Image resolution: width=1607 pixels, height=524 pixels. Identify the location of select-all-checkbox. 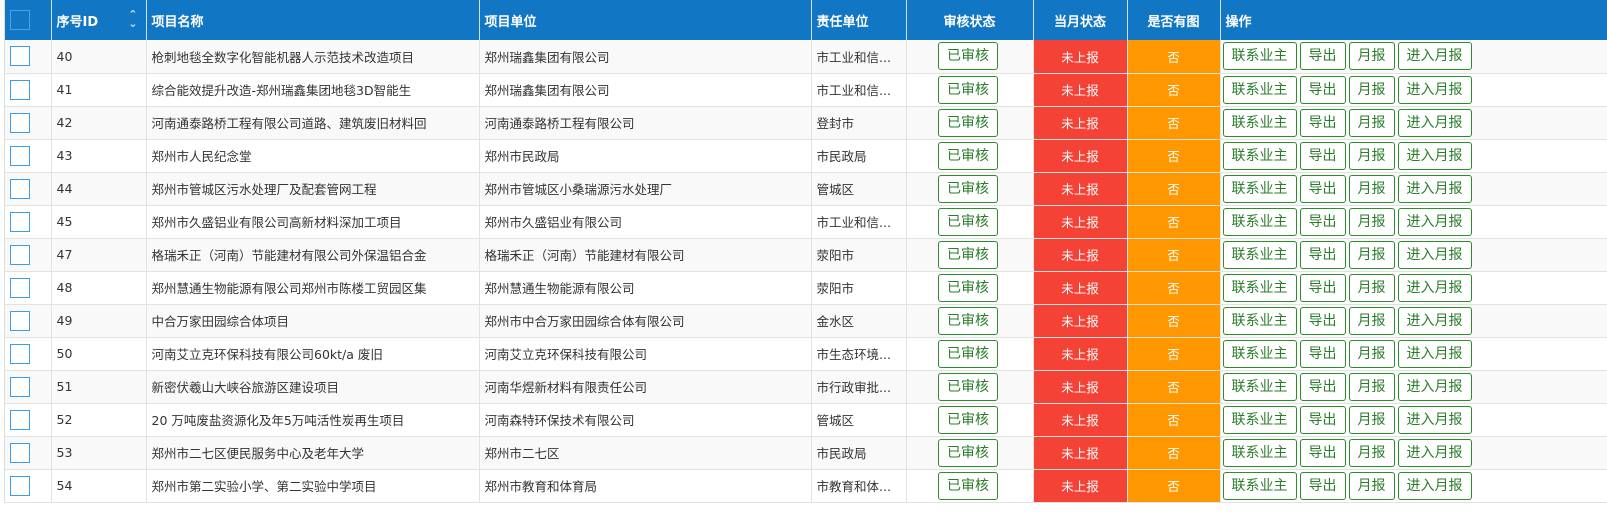
(20, 20).